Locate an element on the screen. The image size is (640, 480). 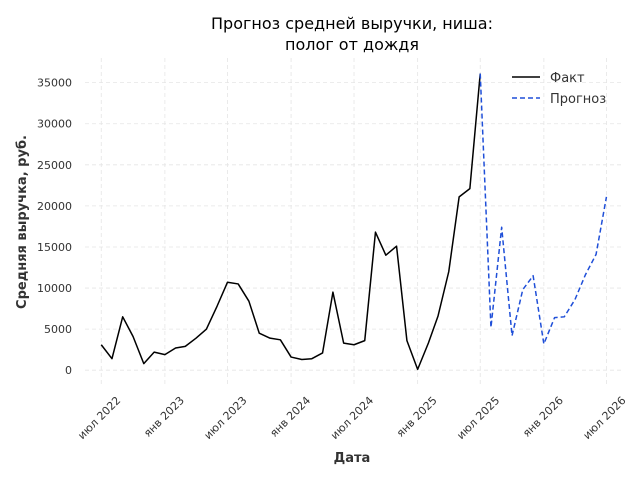
y-tick-label: 20000 is located at coordinates (54, 206).